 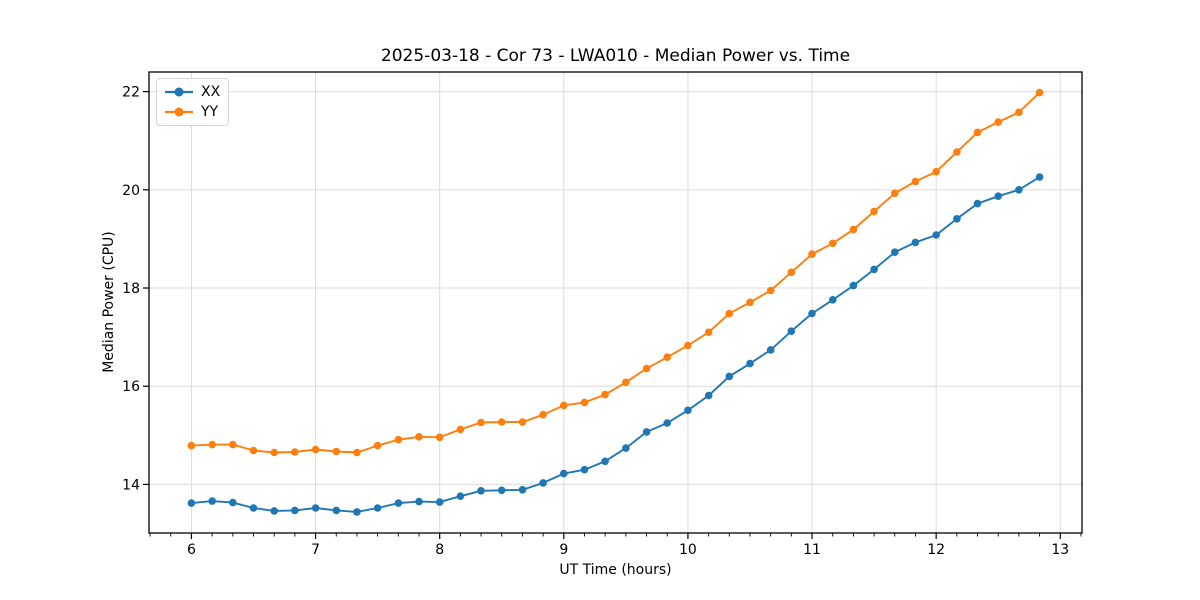 What do you see at coordinates (131, 485) in the screenshot?
I see `y-tick-label: 14` at bounding box center [131, 485].